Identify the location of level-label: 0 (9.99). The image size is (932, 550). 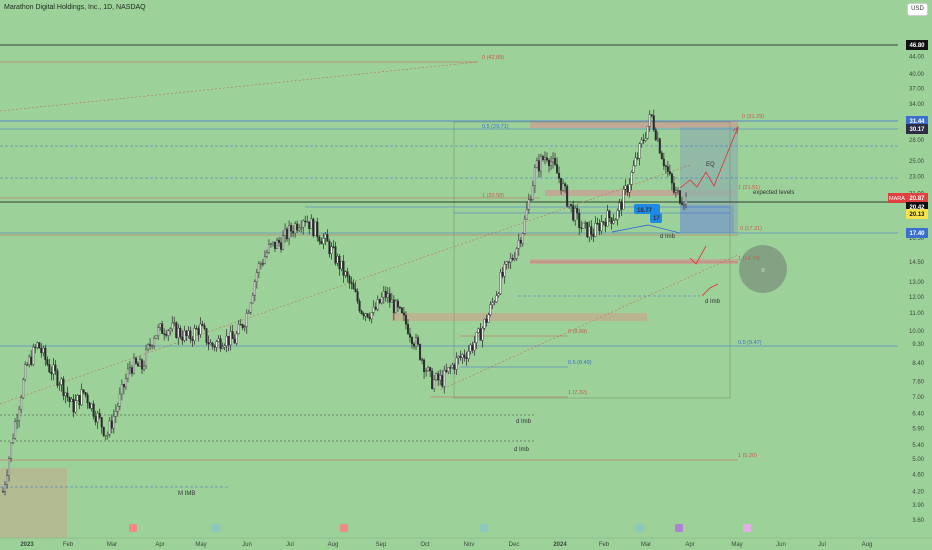
(577, 332).